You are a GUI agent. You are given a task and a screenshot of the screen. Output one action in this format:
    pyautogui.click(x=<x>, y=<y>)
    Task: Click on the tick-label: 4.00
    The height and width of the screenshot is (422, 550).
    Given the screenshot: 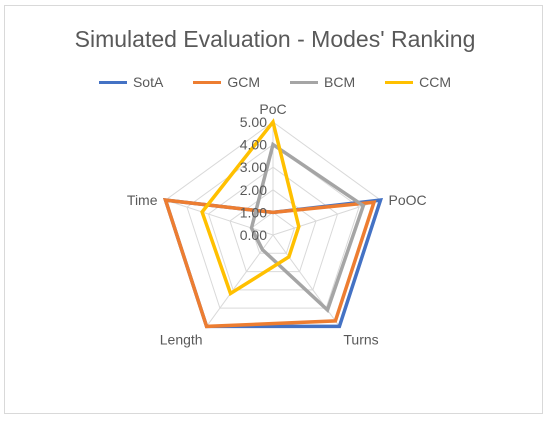 What is the action you would take?
    pyautogui.click(x=253, y=145)
    